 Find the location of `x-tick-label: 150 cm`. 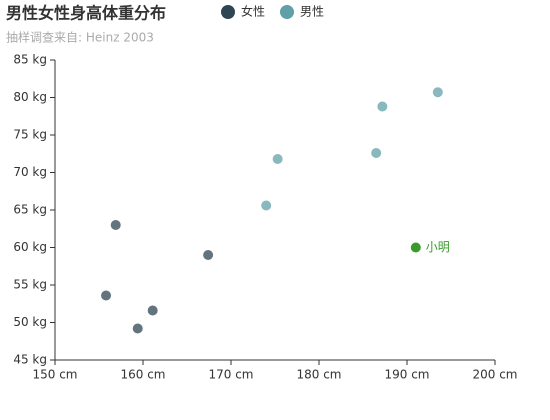

x-tick-label: 150 cm is located at coordinates (54, 375).